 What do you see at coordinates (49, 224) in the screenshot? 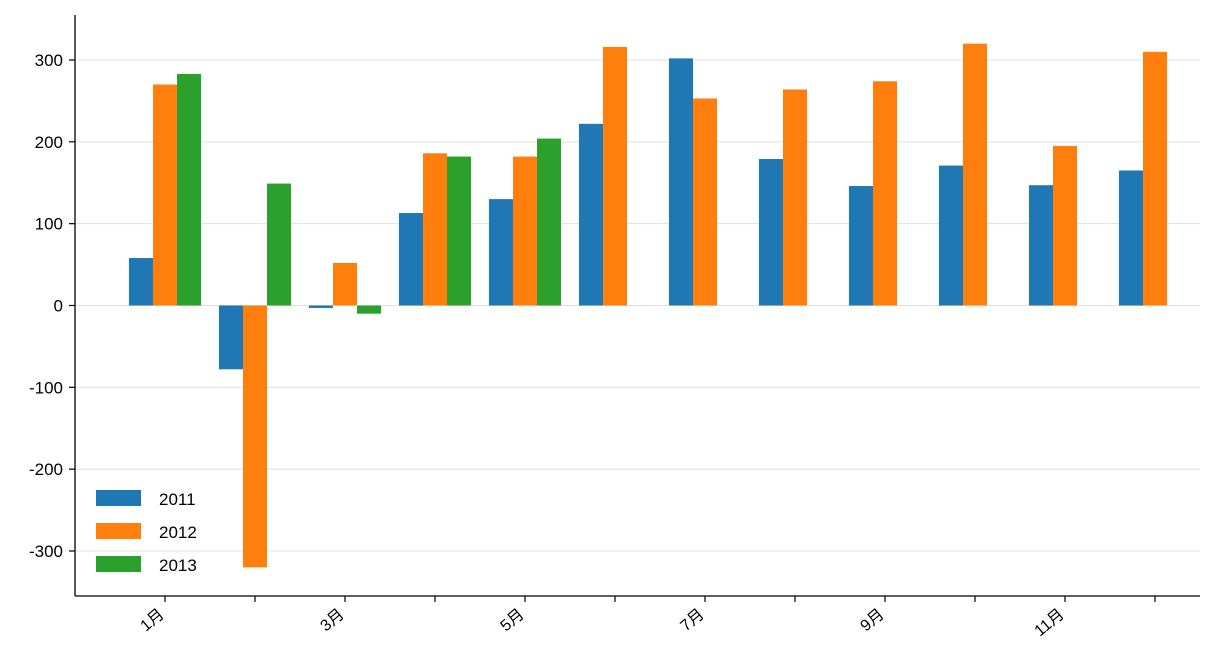
I see `y-tick-label: 100` at bounding box center [49, 224].